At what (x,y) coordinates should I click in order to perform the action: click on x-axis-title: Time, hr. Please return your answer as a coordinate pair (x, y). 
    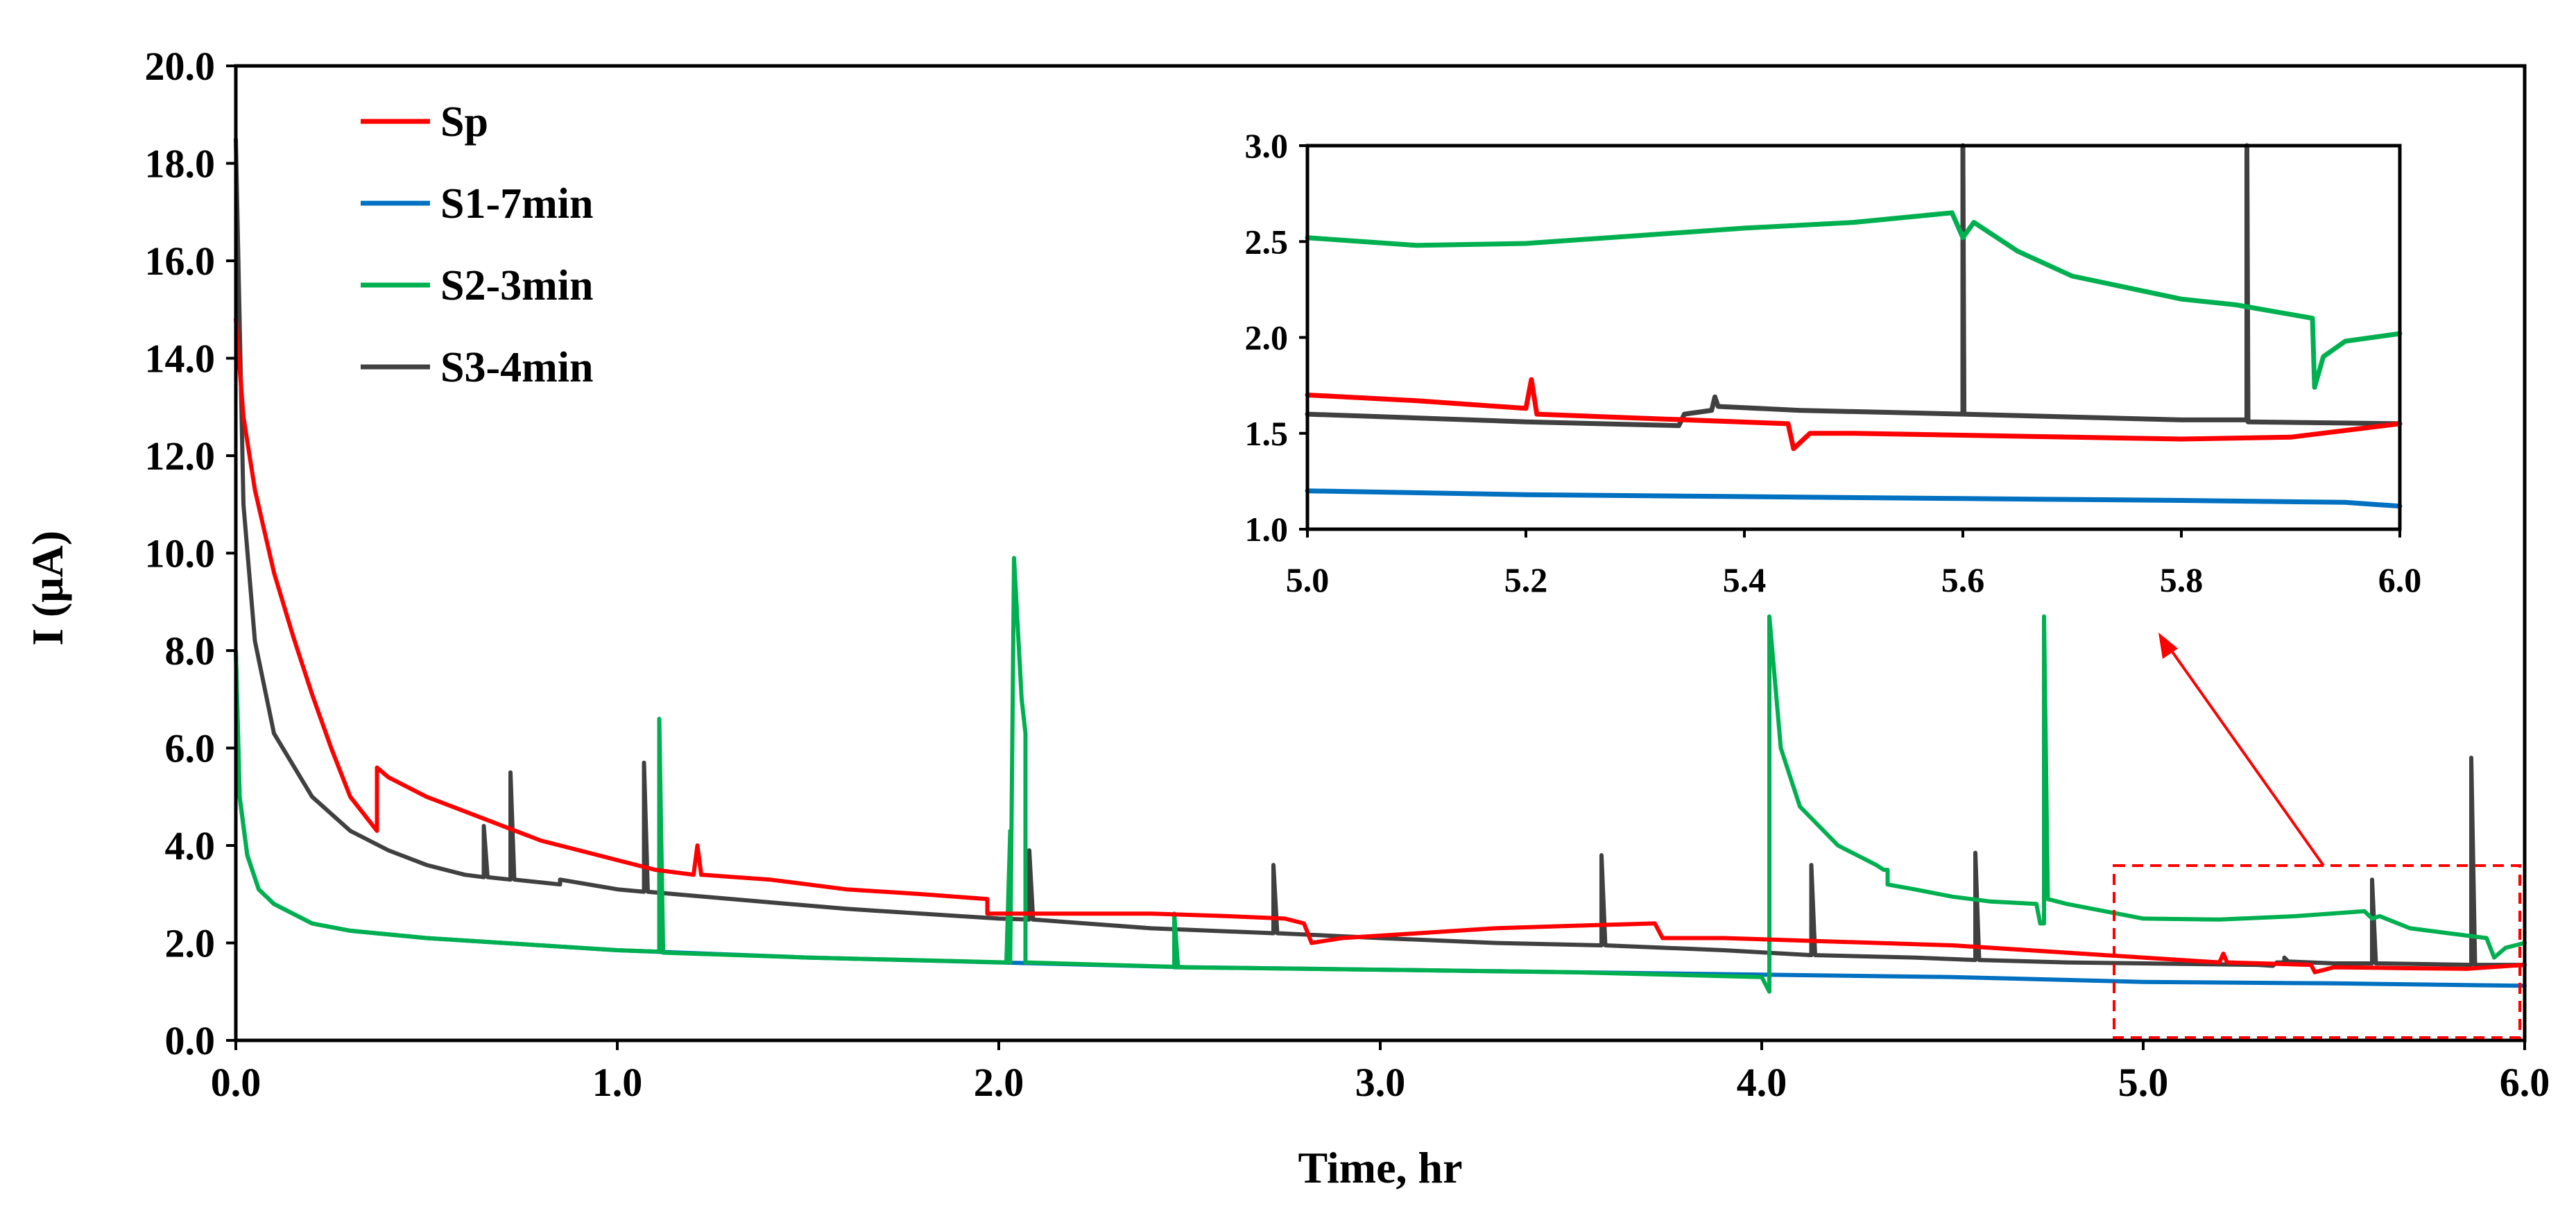
    Looking at the image, I should click on (1380, 1167).